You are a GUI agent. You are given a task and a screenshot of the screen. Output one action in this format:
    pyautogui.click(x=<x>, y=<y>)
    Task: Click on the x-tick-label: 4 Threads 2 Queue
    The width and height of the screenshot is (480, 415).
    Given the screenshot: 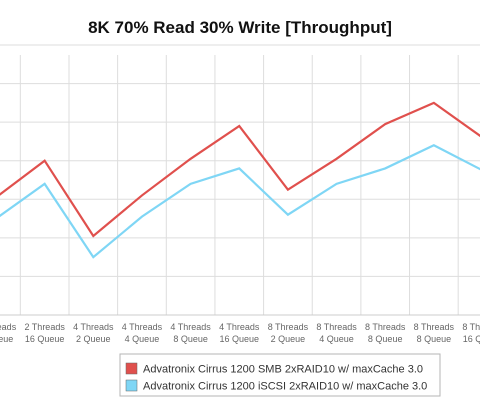 What is the action you would take?
    pyautogui.click(x=93, y=333)
    